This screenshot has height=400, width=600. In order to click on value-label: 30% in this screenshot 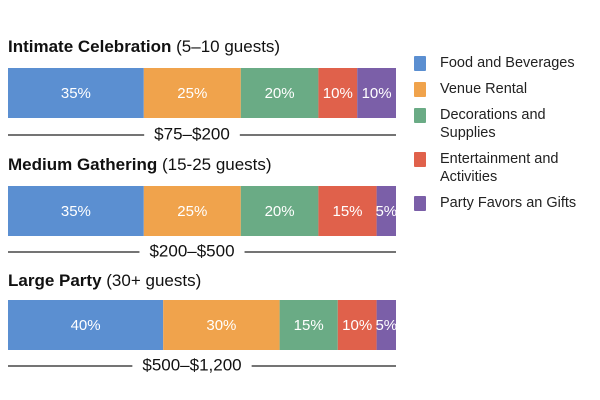, I will do `click(221, 325)`.